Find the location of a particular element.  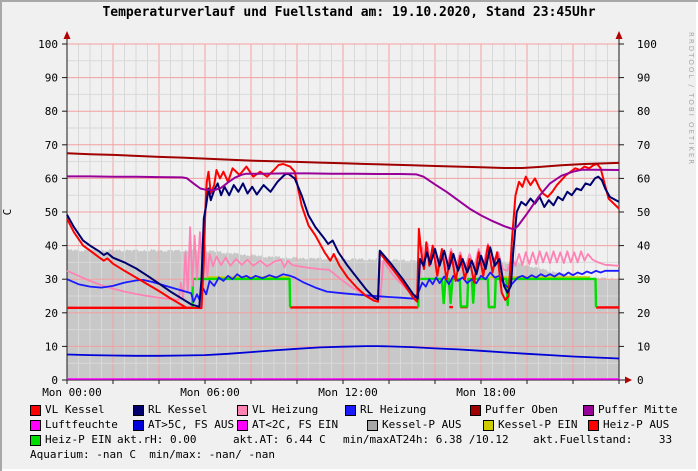

legend-label: min/maxAT24h: 6.38 /10.12 is located at coordinates (426, 439).